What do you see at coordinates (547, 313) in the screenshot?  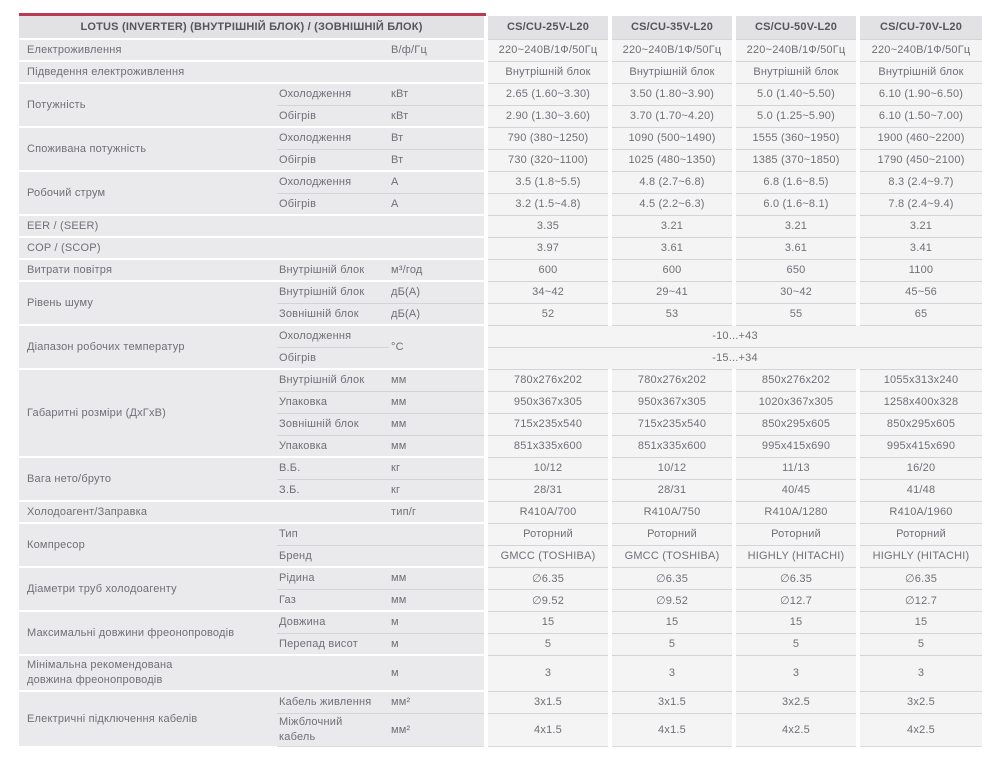 I see `value-cell: 52` at bounding box center [547, 313].